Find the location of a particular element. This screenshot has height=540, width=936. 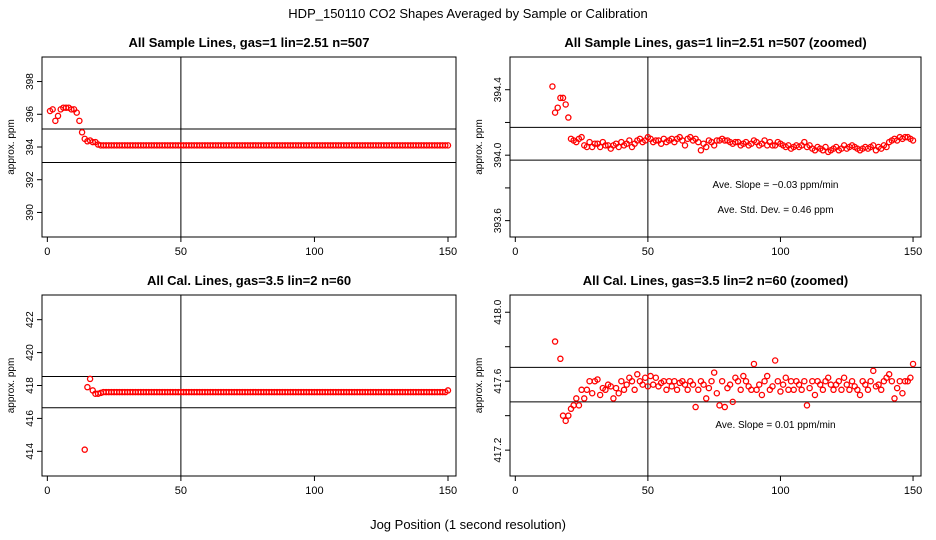

y-tick-label: 417.6 is located at coordinates (498, 380).